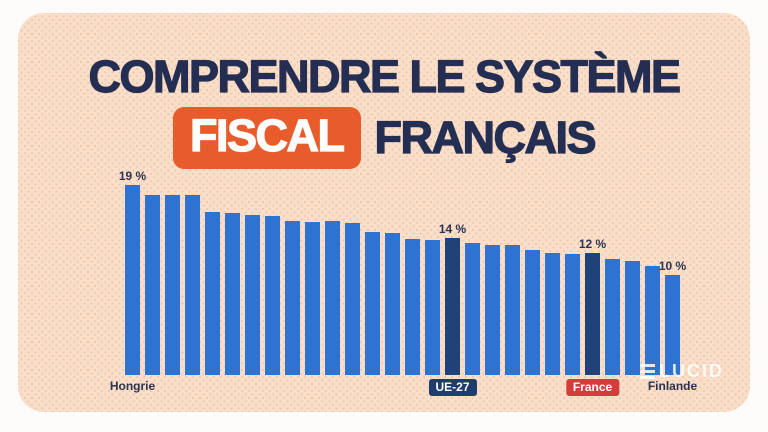  I want to click on title-line2-text: FRANÇAIS, so click(485, 137).